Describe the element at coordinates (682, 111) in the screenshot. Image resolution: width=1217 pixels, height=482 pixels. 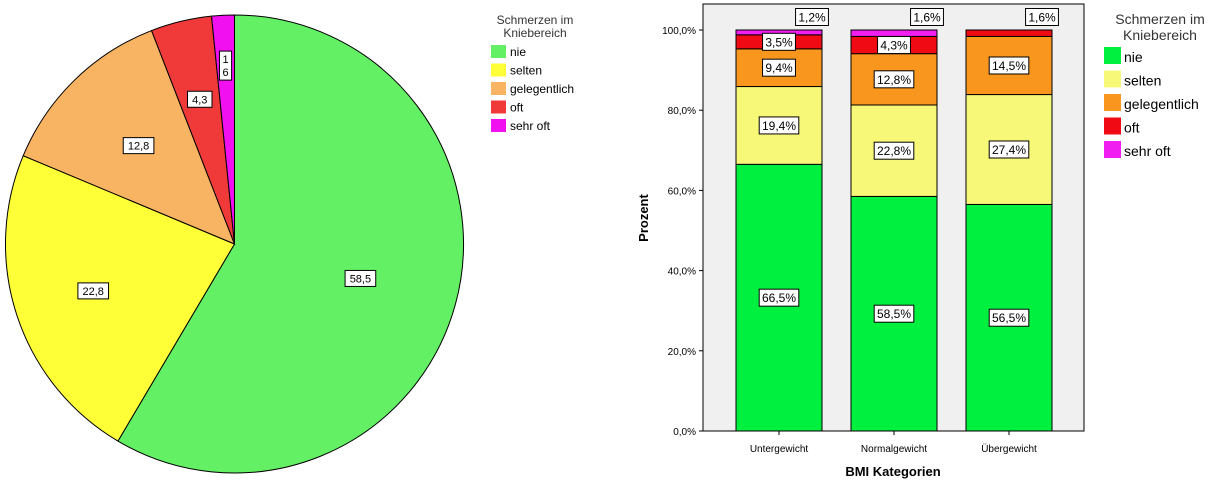
I see `y-tick-label: 80,0%` at that location.